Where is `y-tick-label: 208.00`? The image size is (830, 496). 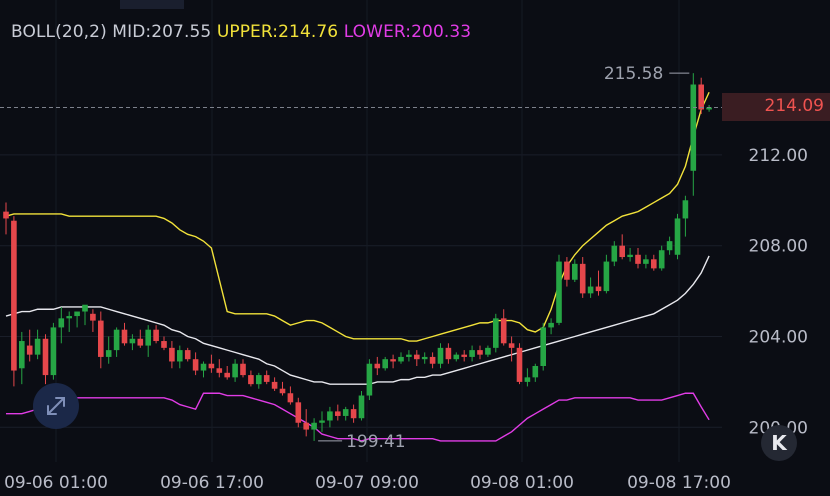
y-tick-label: 208.00 is located at coordinates (778, 247).